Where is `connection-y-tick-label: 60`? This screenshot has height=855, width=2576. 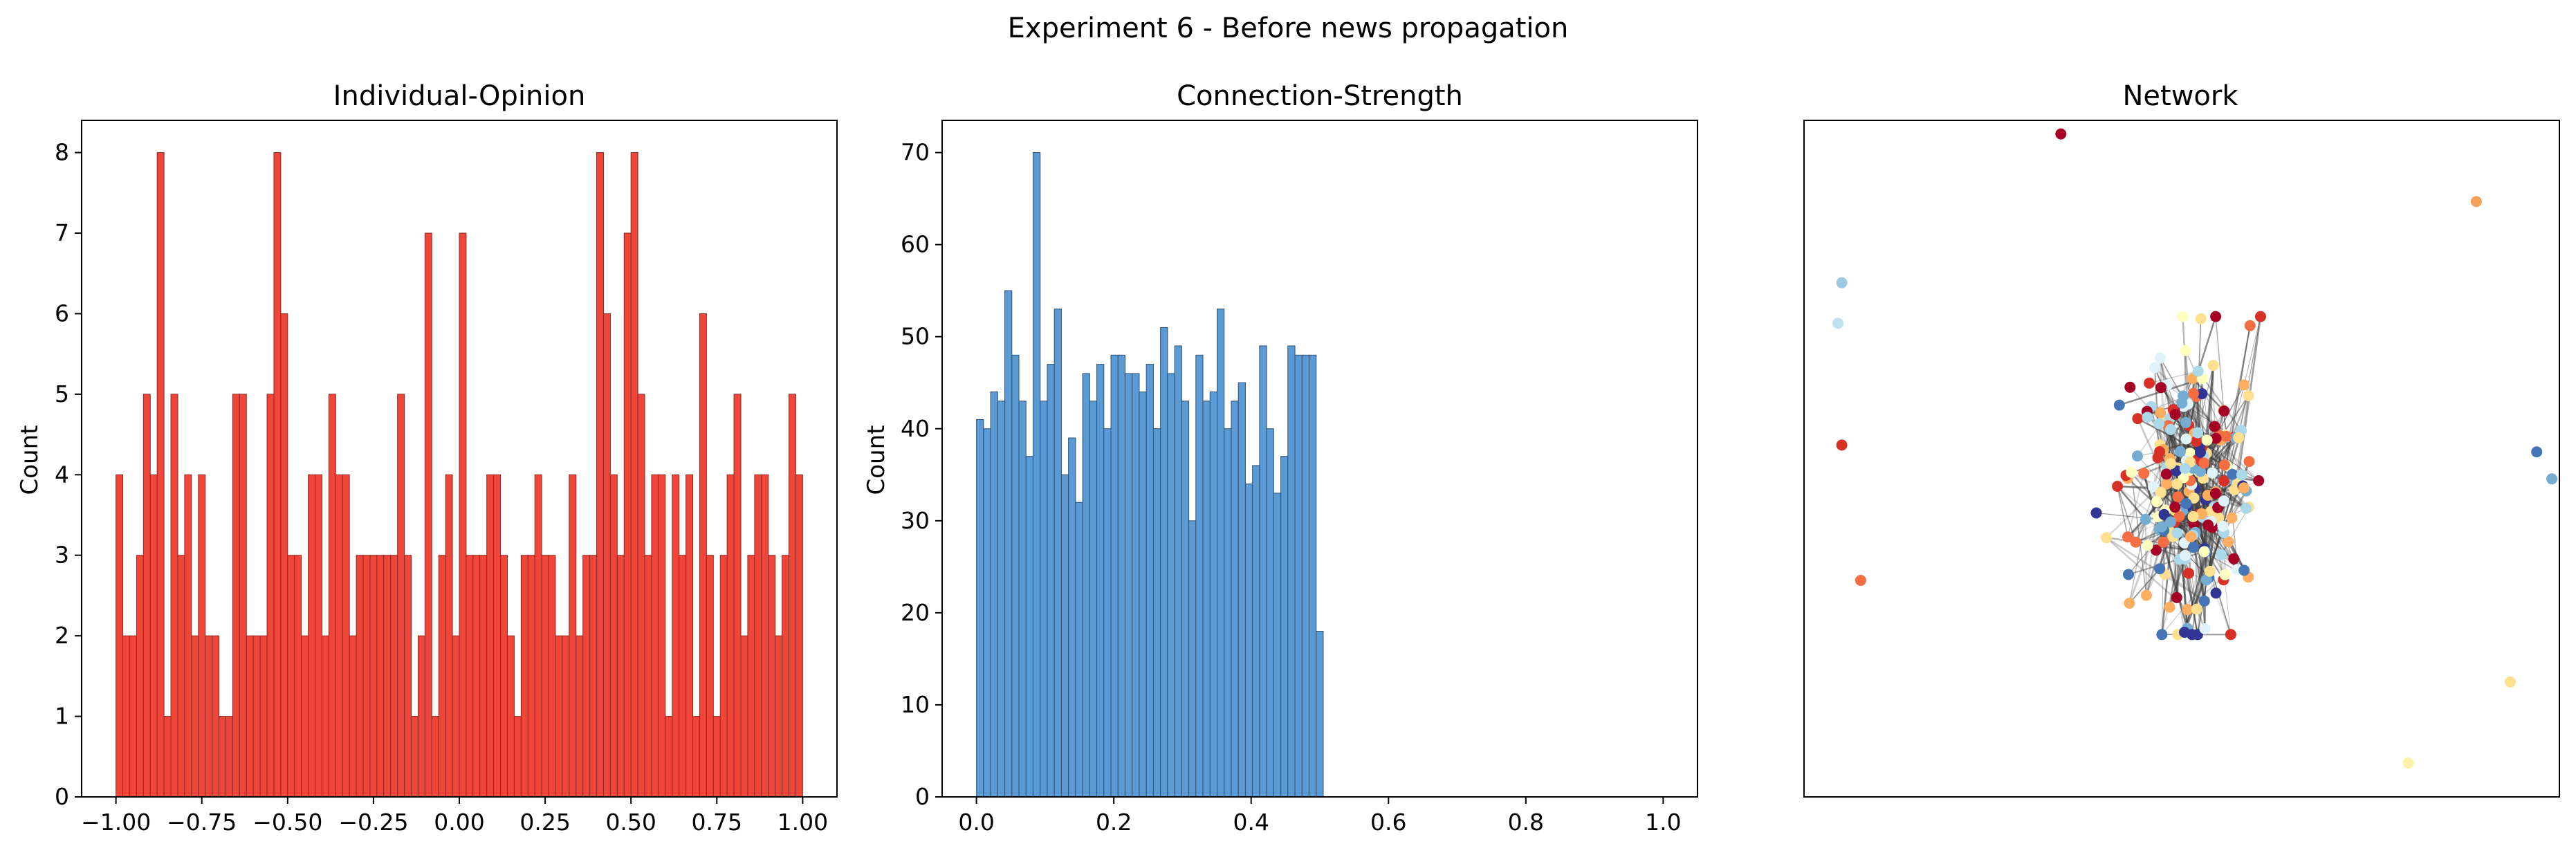 connection-y-tick-label: 60 is located at coordinates (915, 244).